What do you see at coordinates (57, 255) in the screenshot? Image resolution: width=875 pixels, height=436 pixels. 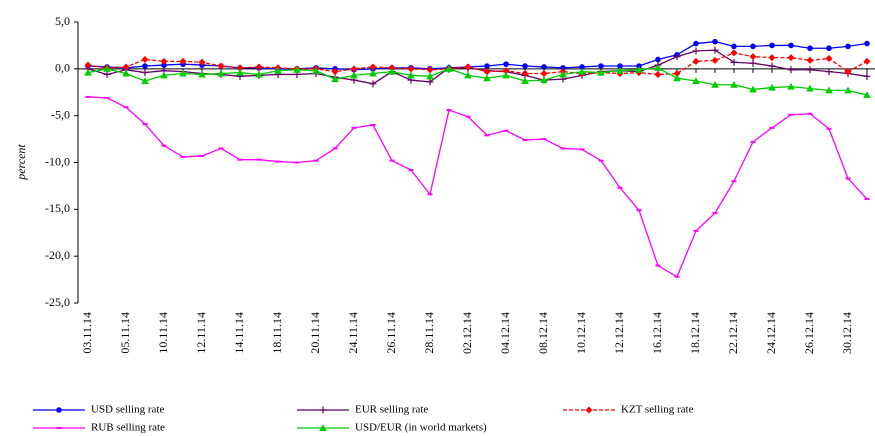 I see `y-tick-label: -20,0` at bounding box center [57, 255].